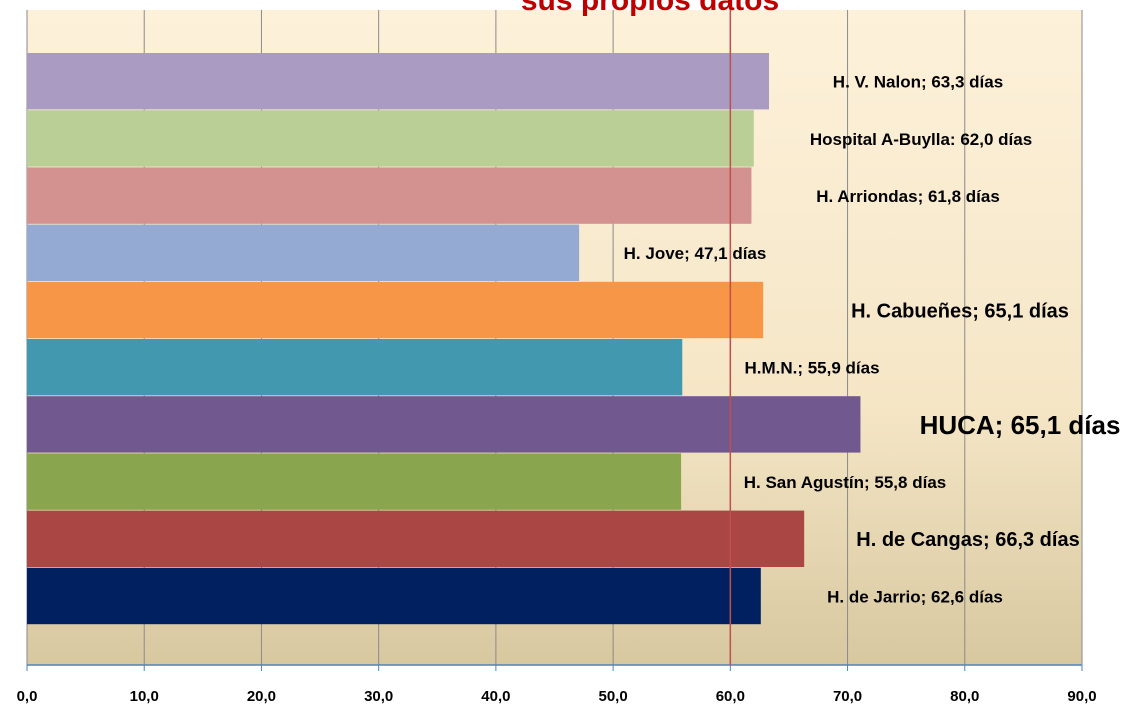  I want to click on data-label: H. San Agustín; 55,8 días, so click(845, 482).